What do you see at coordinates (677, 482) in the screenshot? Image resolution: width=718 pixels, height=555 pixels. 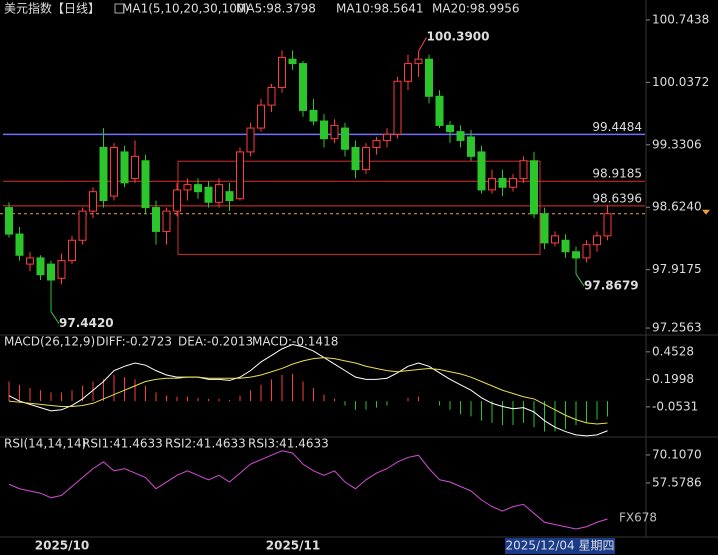 I see `y-tick-label: 57.5786` at bounding box center [677, 482].